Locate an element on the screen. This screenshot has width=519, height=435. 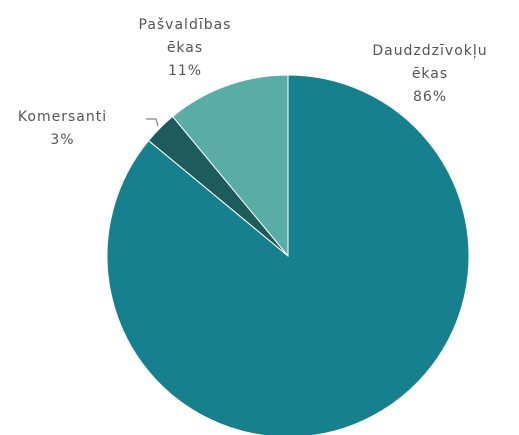
data-label: Komersanti 3% is located at coordinates (62, 129).